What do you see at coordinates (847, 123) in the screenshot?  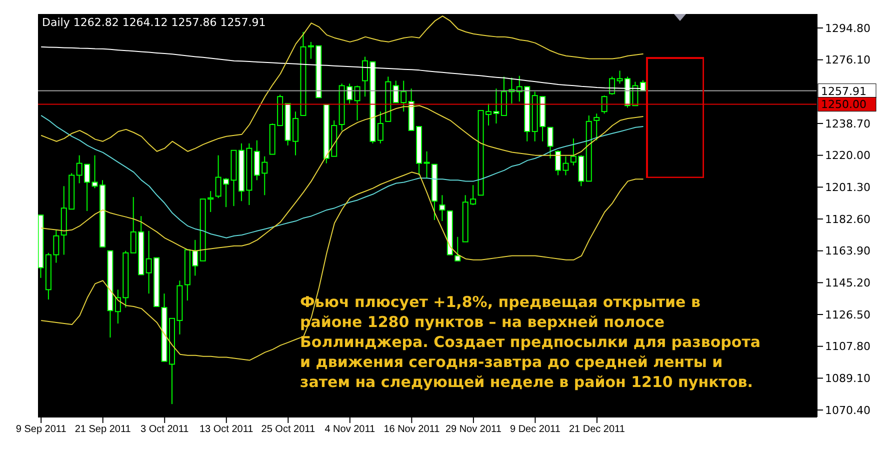 I see `y-tick-label: 1238.70` at bounding box center [847, 123].